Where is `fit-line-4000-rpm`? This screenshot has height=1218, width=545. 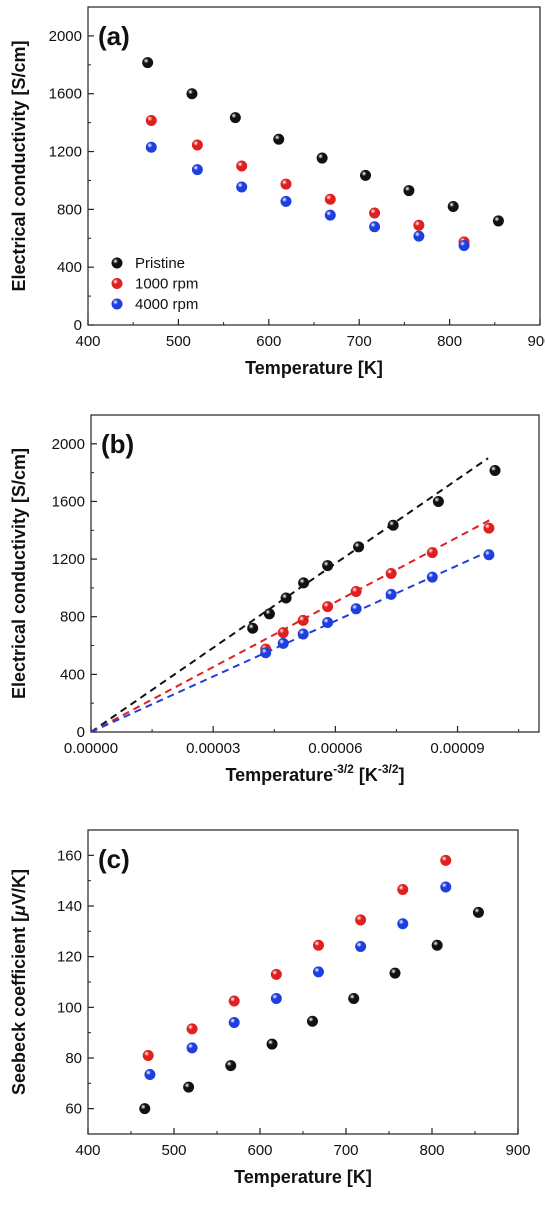 fit-line-4000-rpm is located at coordinates (291, 640).